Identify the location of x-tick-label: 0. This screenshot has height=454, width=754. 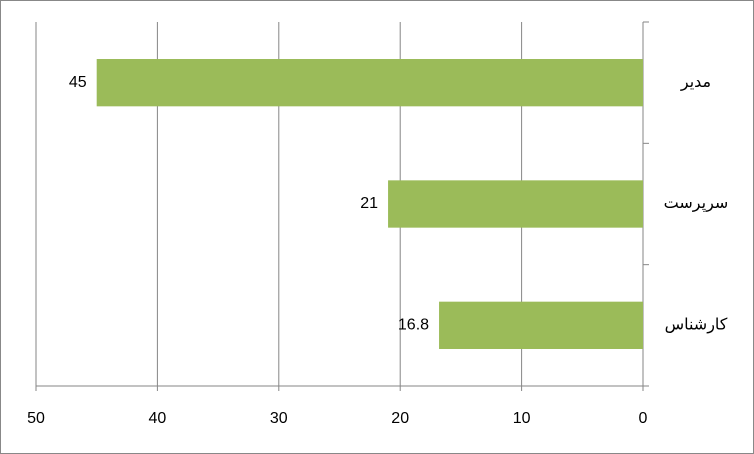
(643, 418).